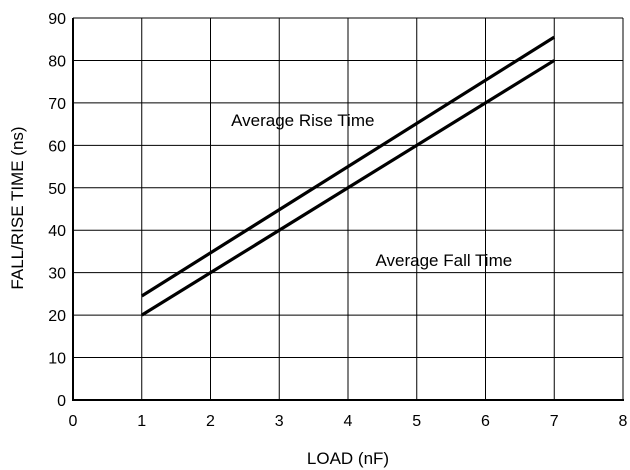  I want to click on x-tick-label: 4, so click(348, 421).